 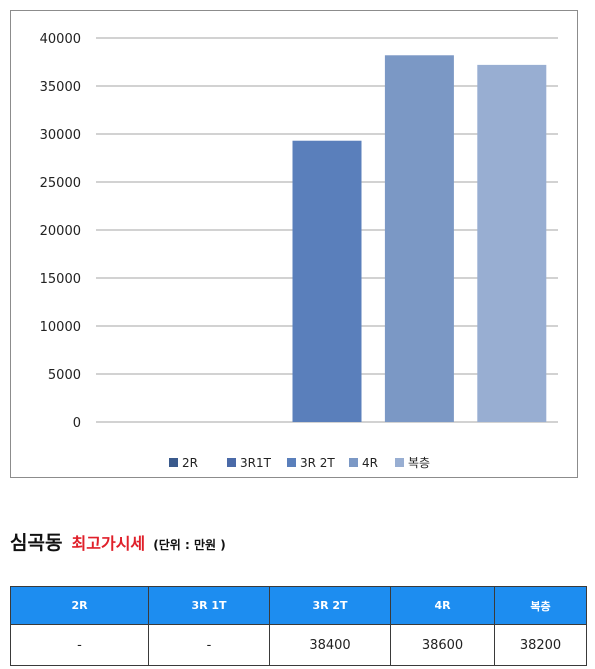 I want to click on y-tick-label: 25000, so click(x=60, y=183).